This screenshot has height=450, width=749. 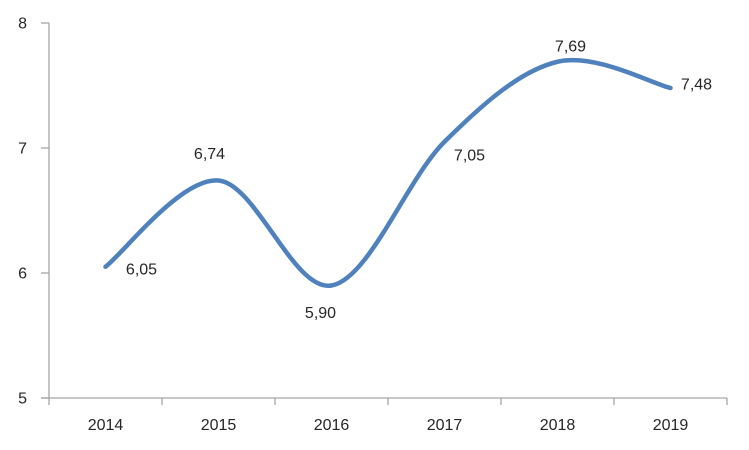 What do you see at coordinates (106, 425) in the screenshot?
I see `x-tick-label: 2014` at bounding box center [106, 425].